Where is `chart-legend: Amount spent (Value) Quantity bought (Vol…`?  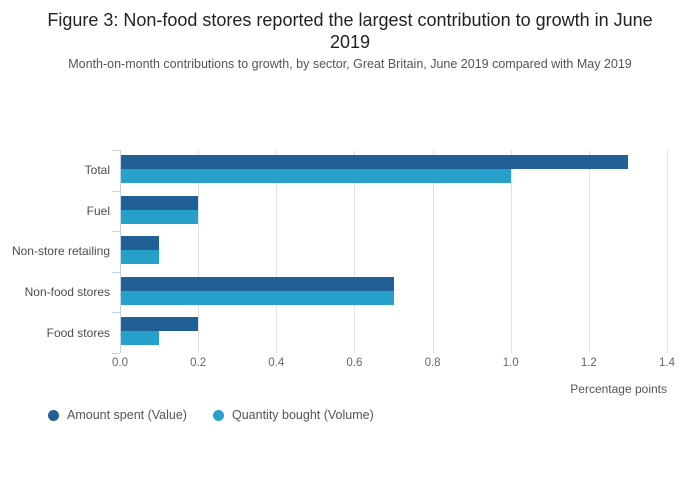 chart-legend: Amount spent (Value) Quantity bought (Vol… is located at coordinates (211, 415).